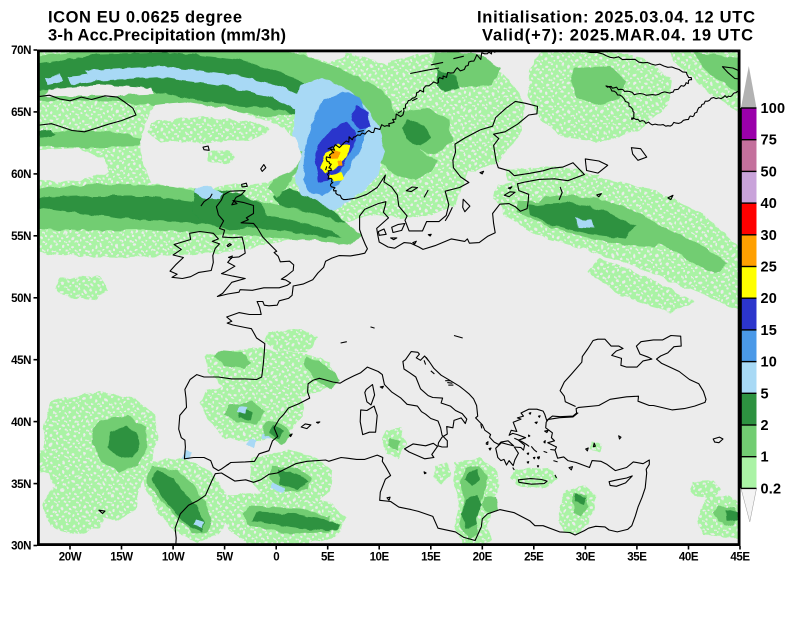 The height and width of the screenshot is (618, 800). I want to click on svg-text: 20, so click(769, 299).